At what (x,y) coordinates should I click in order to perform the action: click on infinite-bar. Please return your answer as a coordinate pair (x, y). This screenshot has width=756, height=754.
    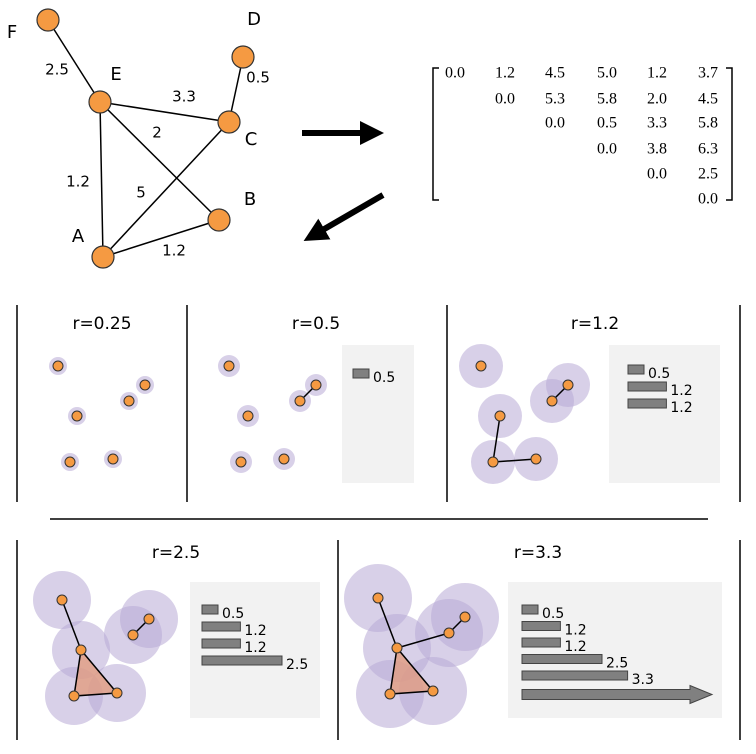
    Looking at the image, I should click on (617, 694).